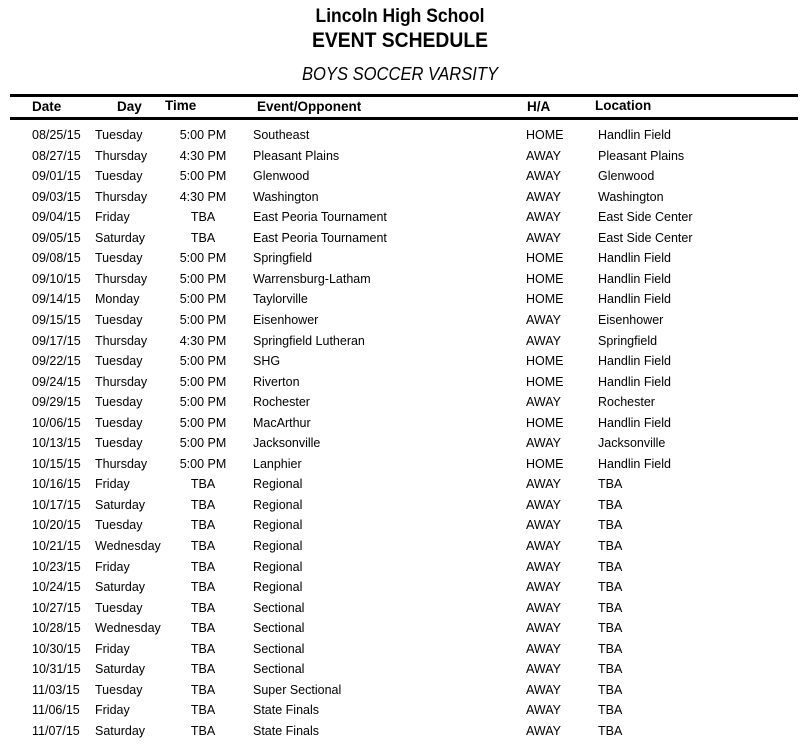 The width and height of the screenshot is (800, 750). Describe the element at coordinates (626, 402) in the screenshot. I see `location-cell: Rochester` at that location.